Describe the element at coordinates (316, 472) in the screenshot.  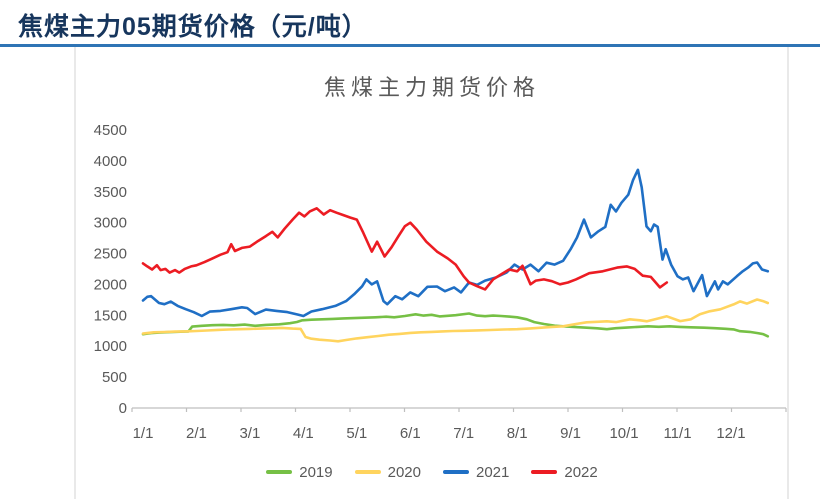
I see `legend-label: 2019` at that location.